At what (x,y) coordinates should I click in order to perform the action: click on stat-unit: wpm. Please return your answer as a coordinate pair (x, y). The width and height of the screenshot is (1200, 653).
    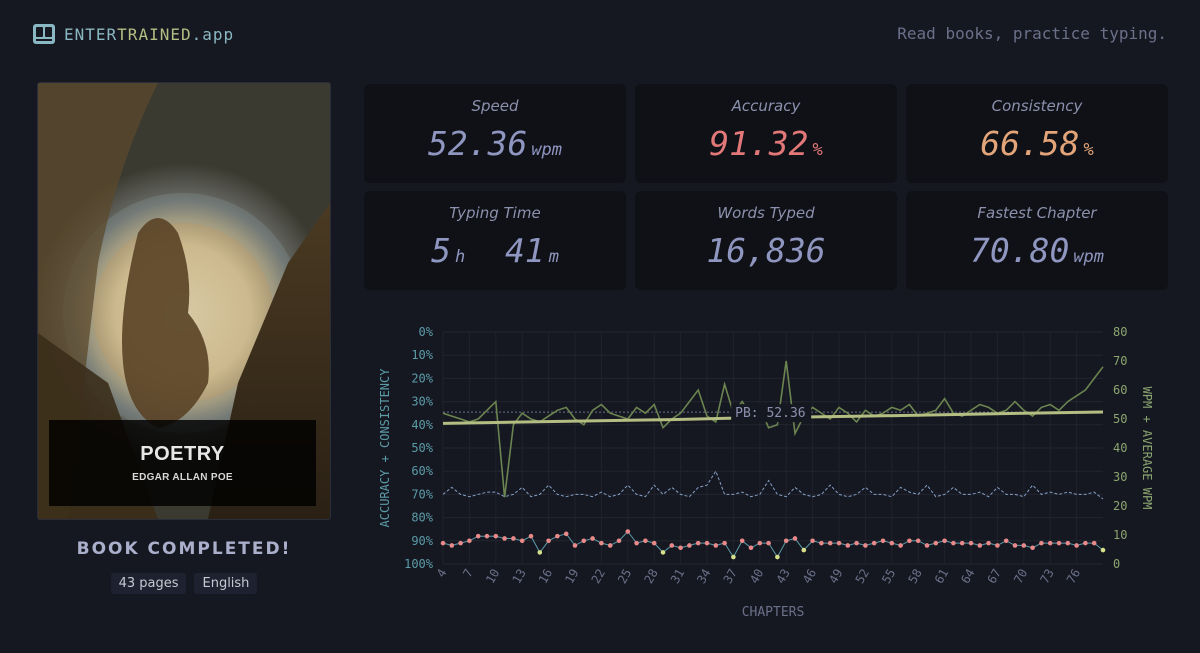
    Looking at the image, I should click on (1089, 257).